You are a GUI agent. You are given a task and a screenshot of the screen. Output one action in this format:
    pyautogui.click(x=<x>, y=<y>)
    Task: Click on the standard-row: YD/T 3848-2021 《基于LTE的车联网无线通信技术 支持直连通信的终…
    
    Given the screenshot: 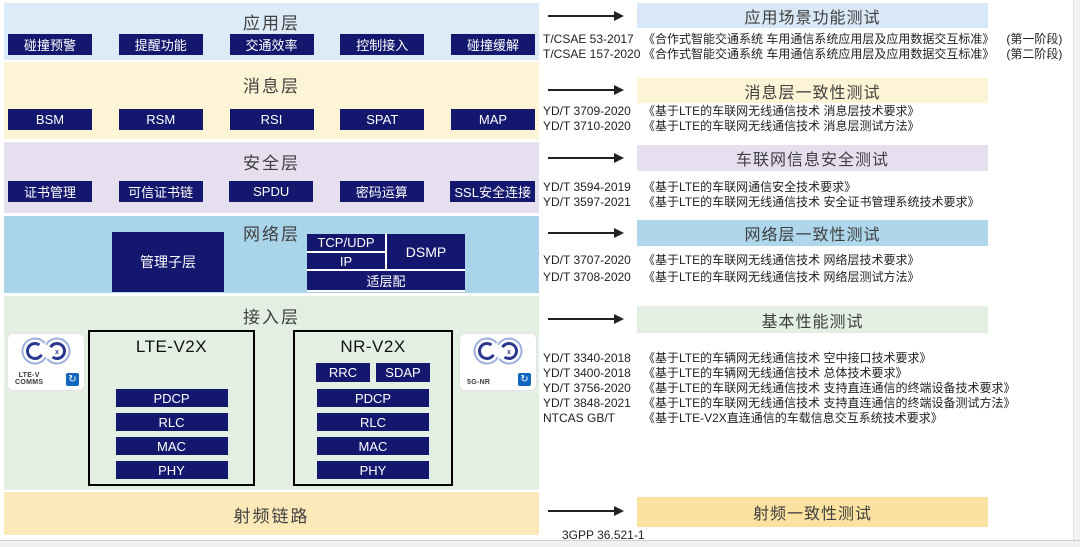 What is the action you would take?
    pyautogui.click(x=807, y=403)
    